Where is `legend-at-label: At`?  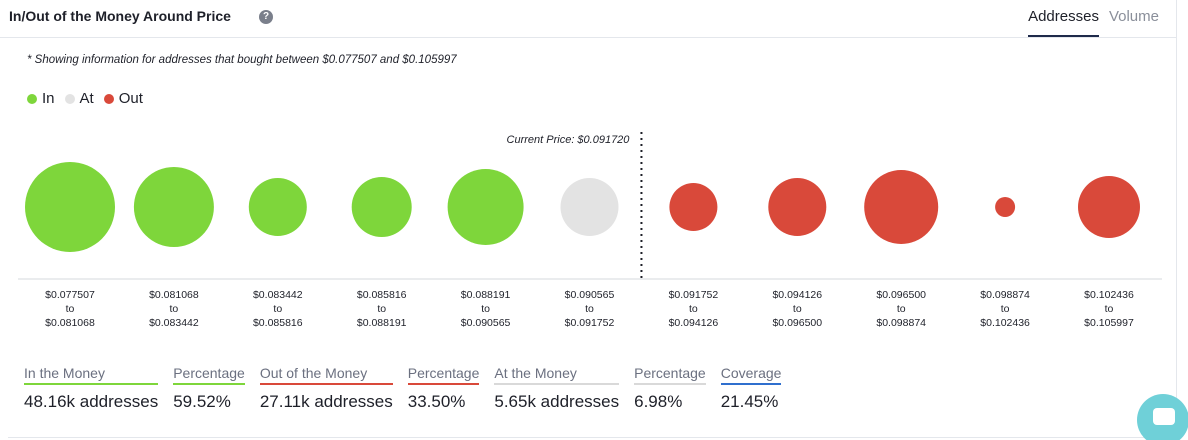 legend-at-label: At is located at coordinates (86, 98).